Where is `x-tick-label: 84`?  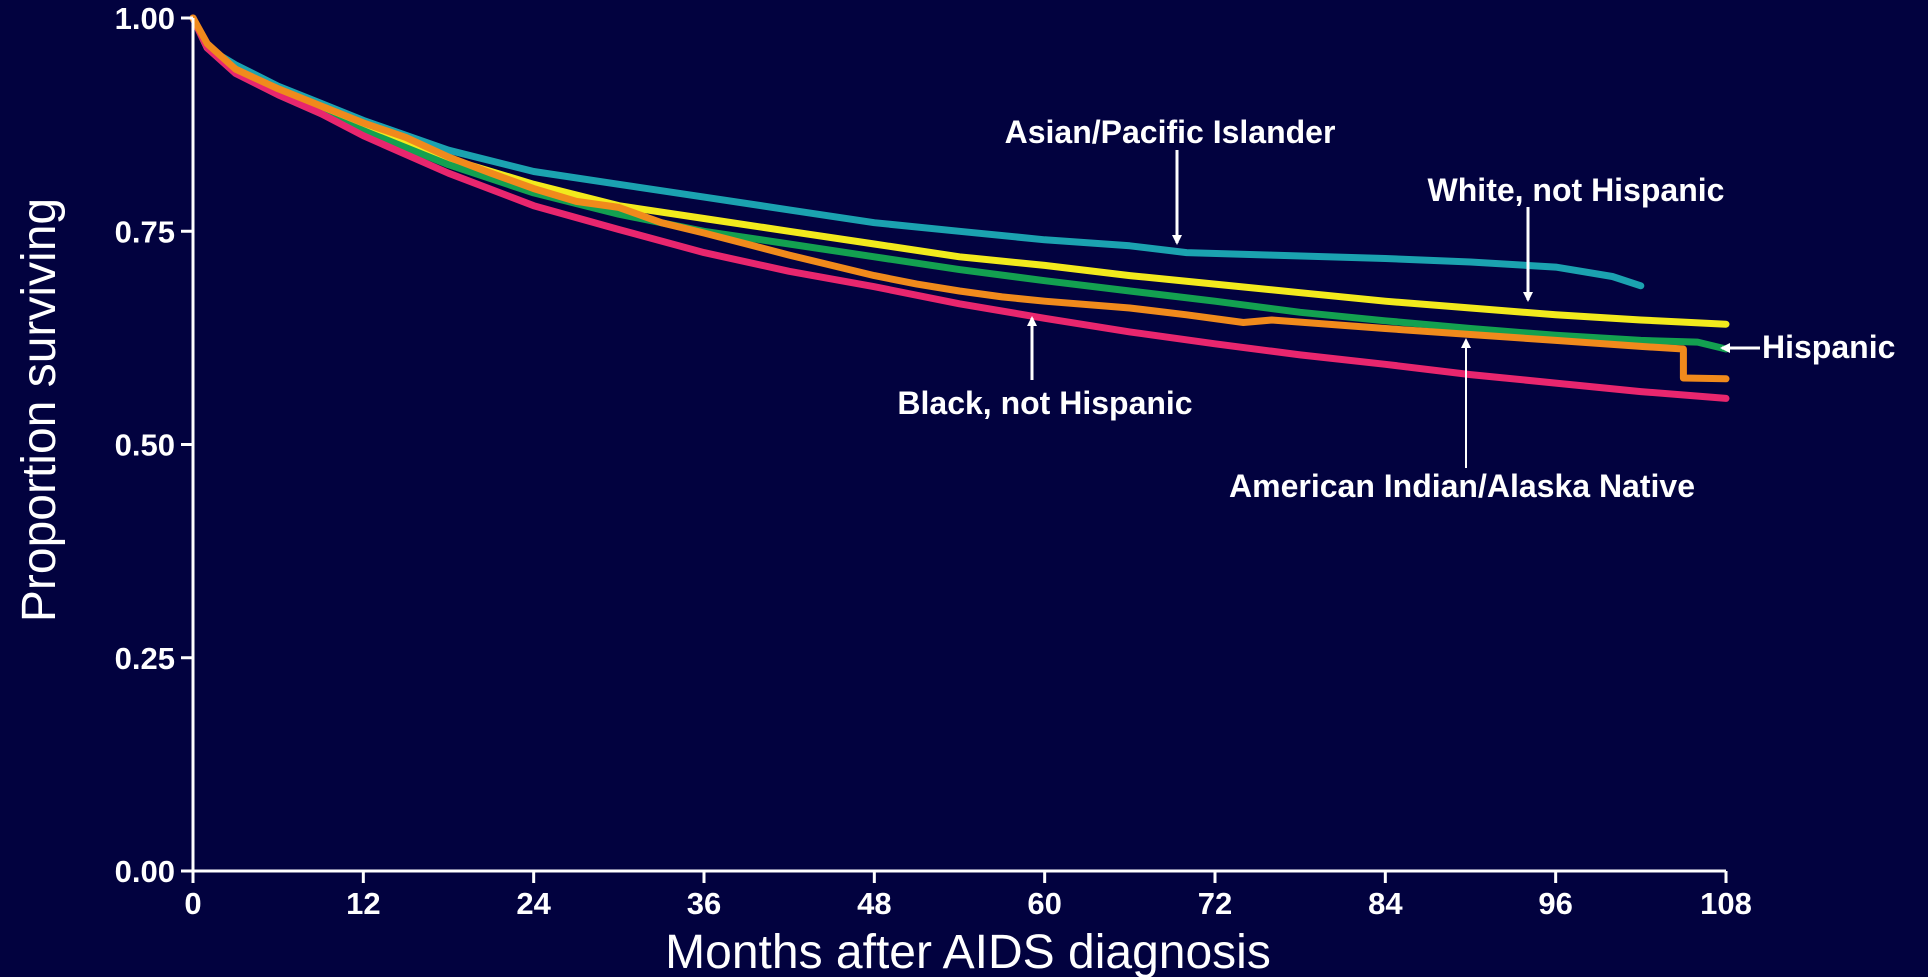
x-tick-label: 84 is located at coordinates (1385, 903).